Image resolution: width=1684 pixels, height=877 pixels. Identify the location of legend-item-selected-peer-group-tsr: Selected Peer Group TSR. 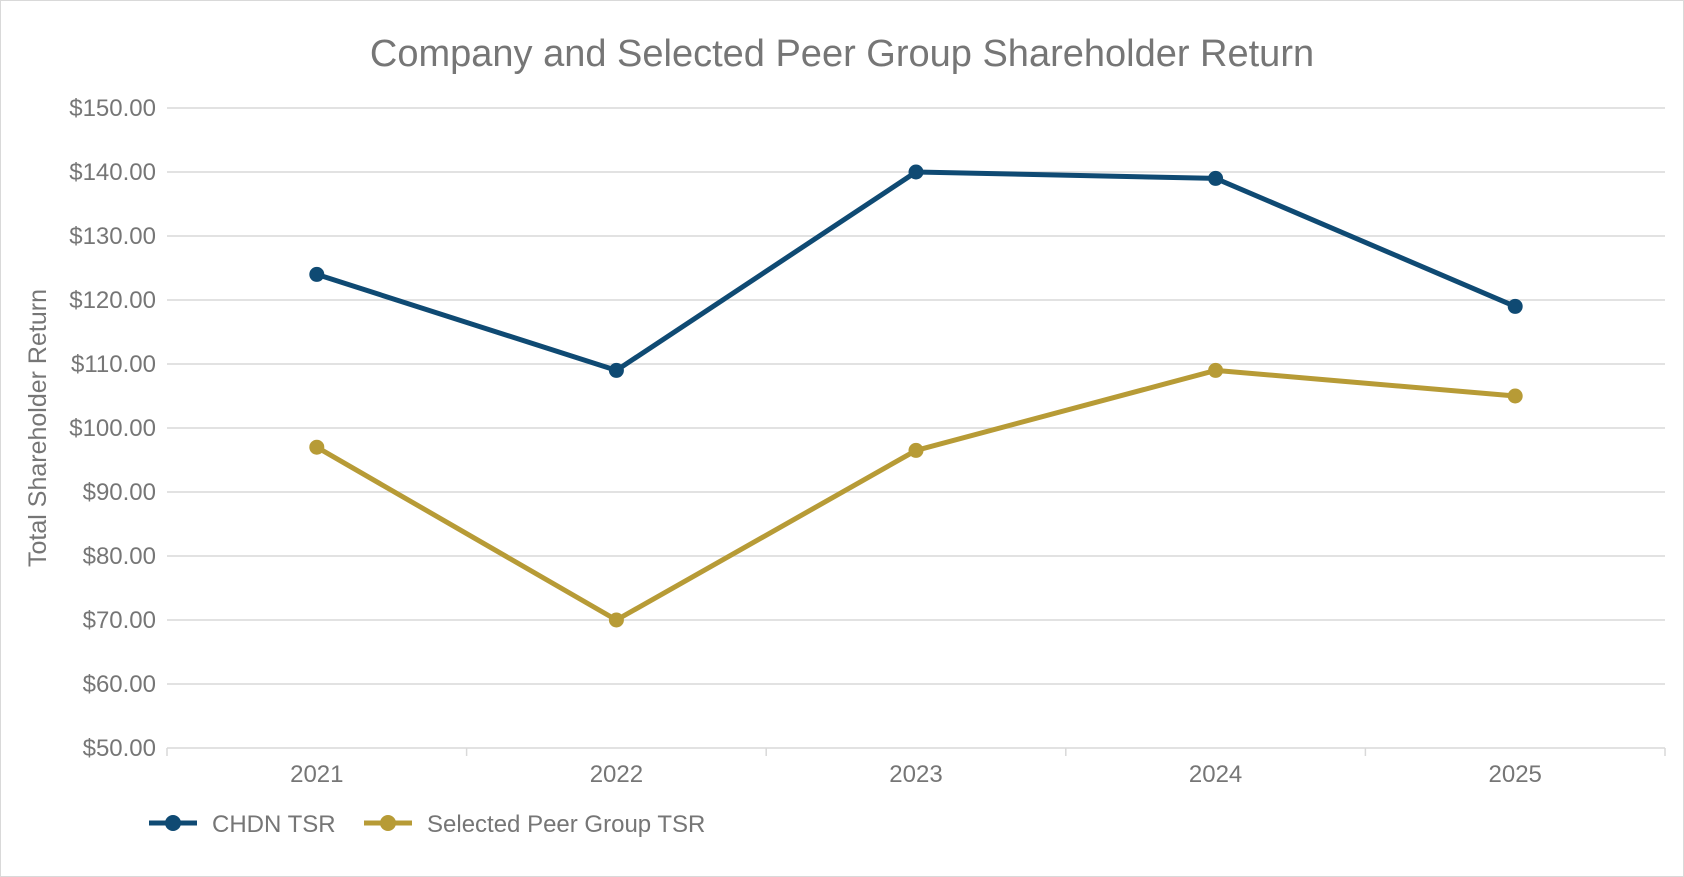
(534, 824).